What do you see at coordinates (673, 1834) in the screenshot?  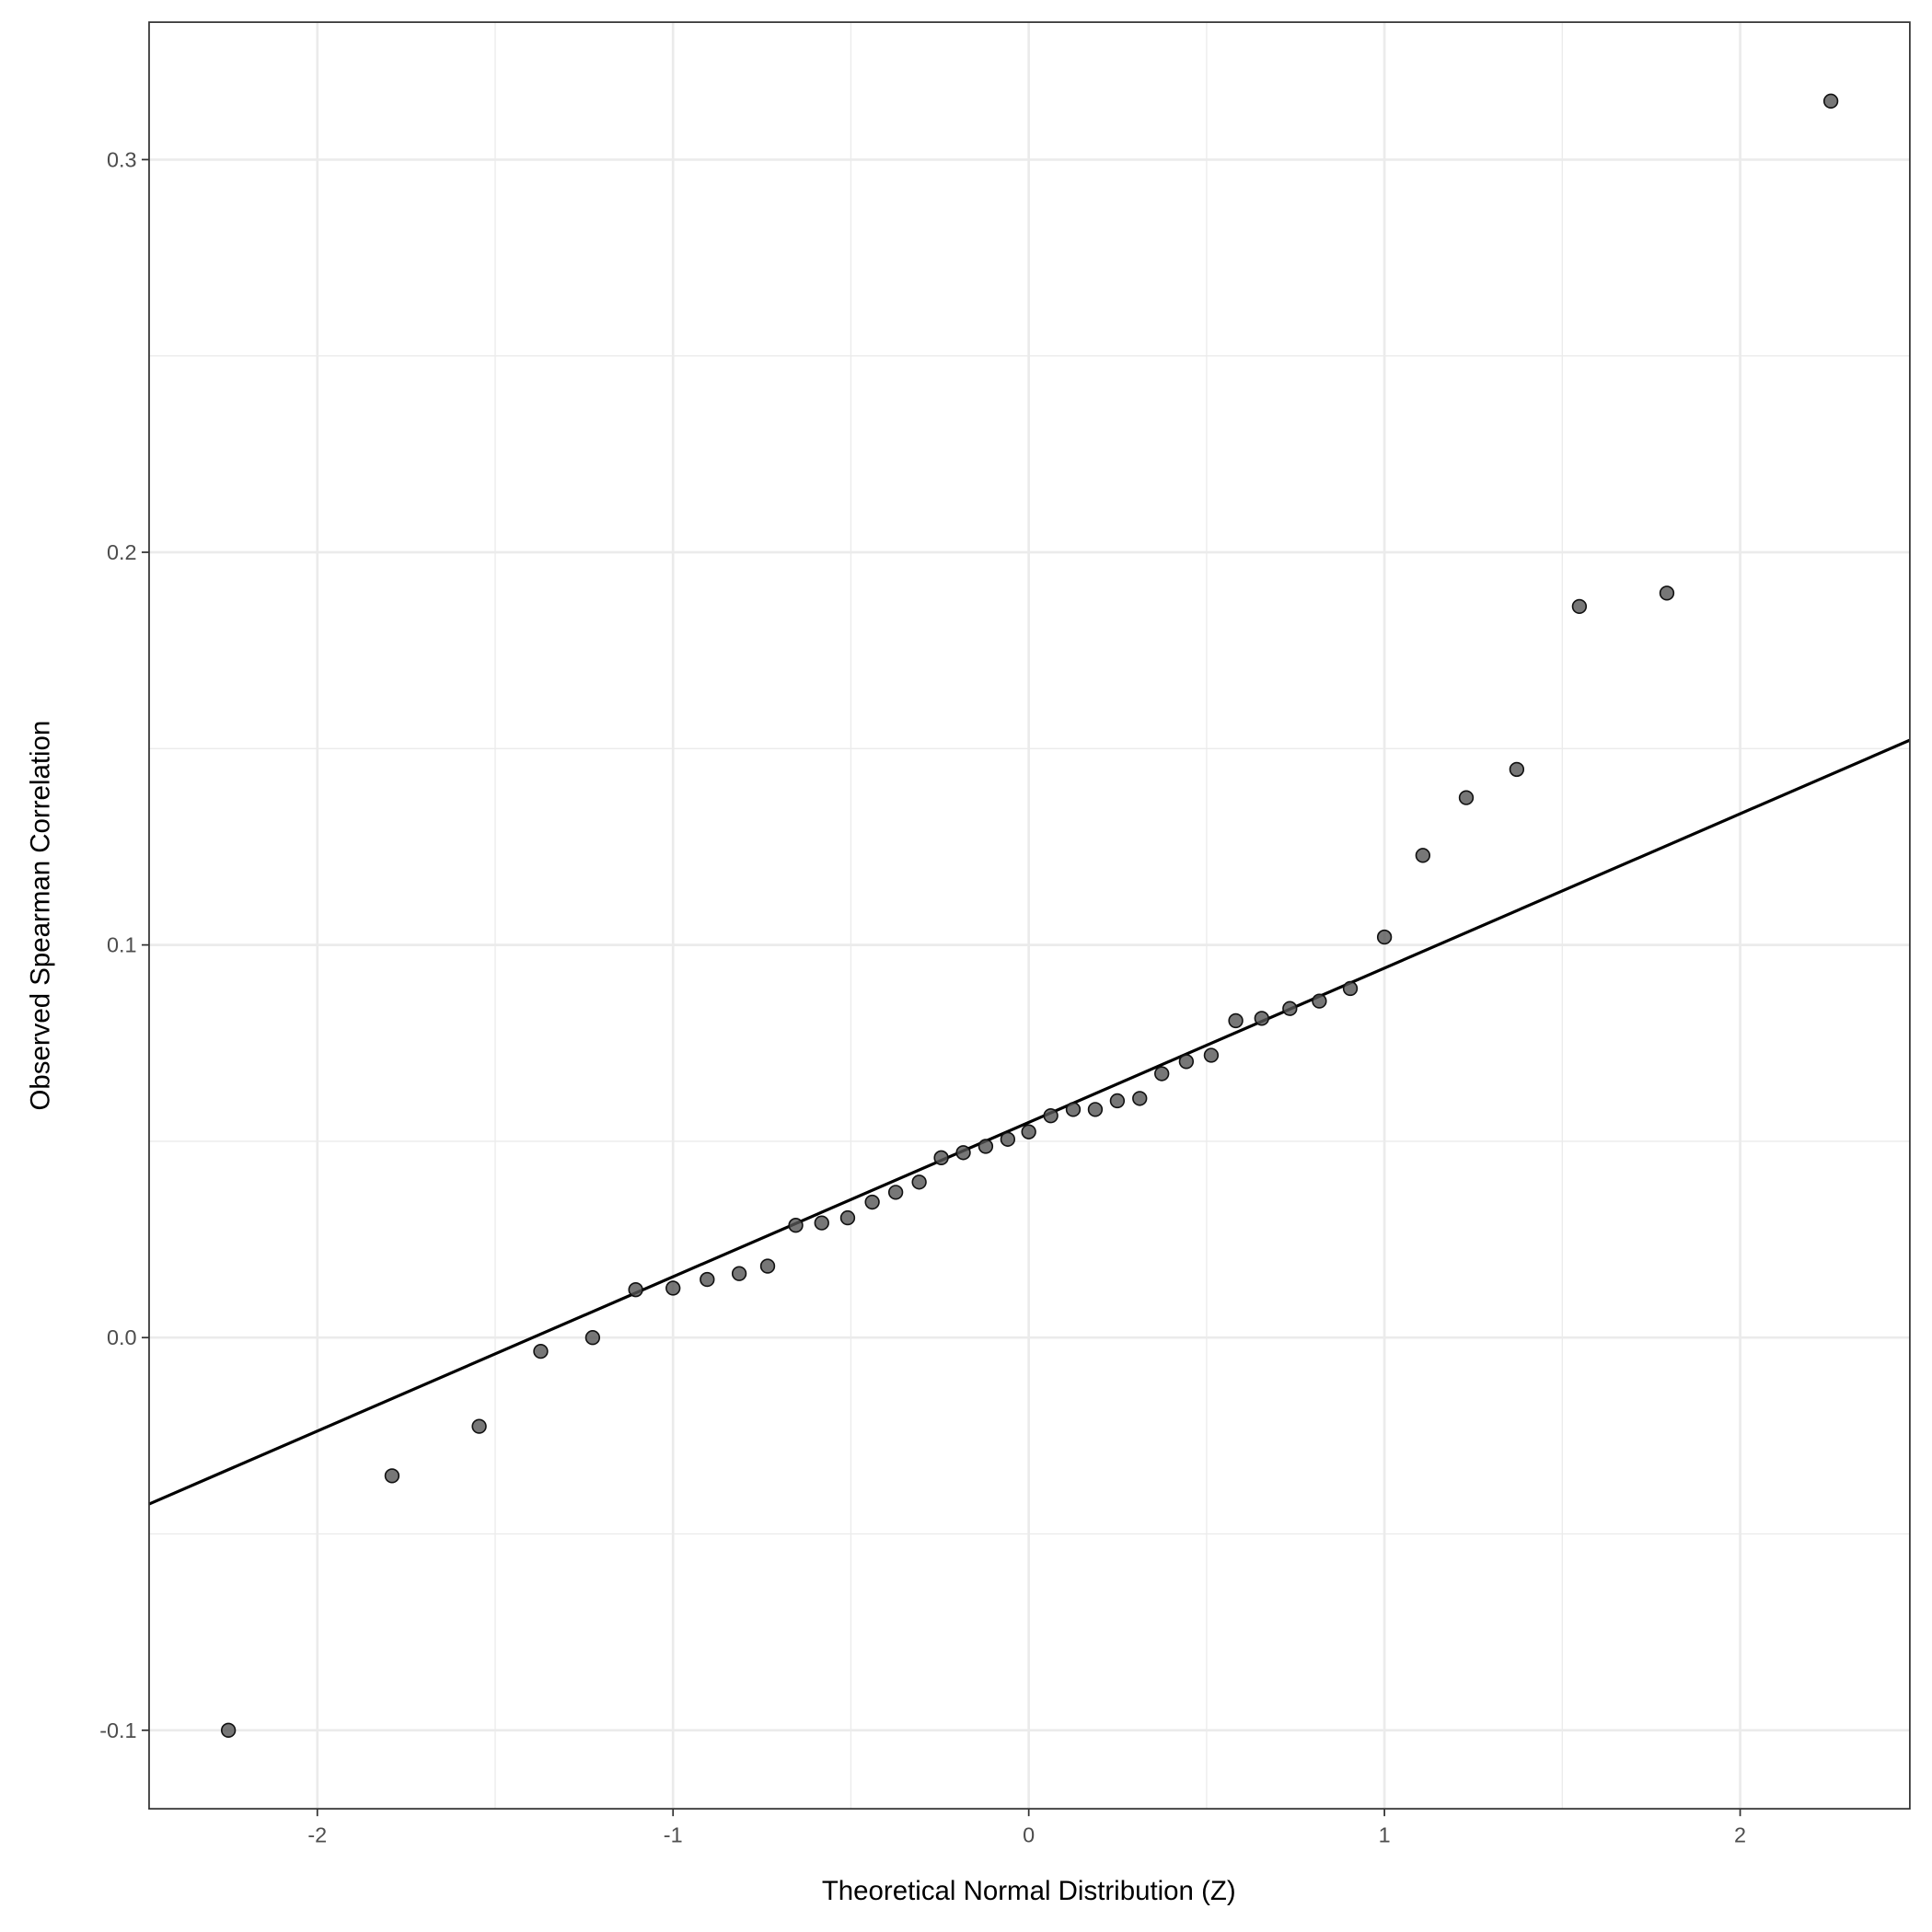 I see `x-tick-label: -1` at bounding box center [673, 1834].